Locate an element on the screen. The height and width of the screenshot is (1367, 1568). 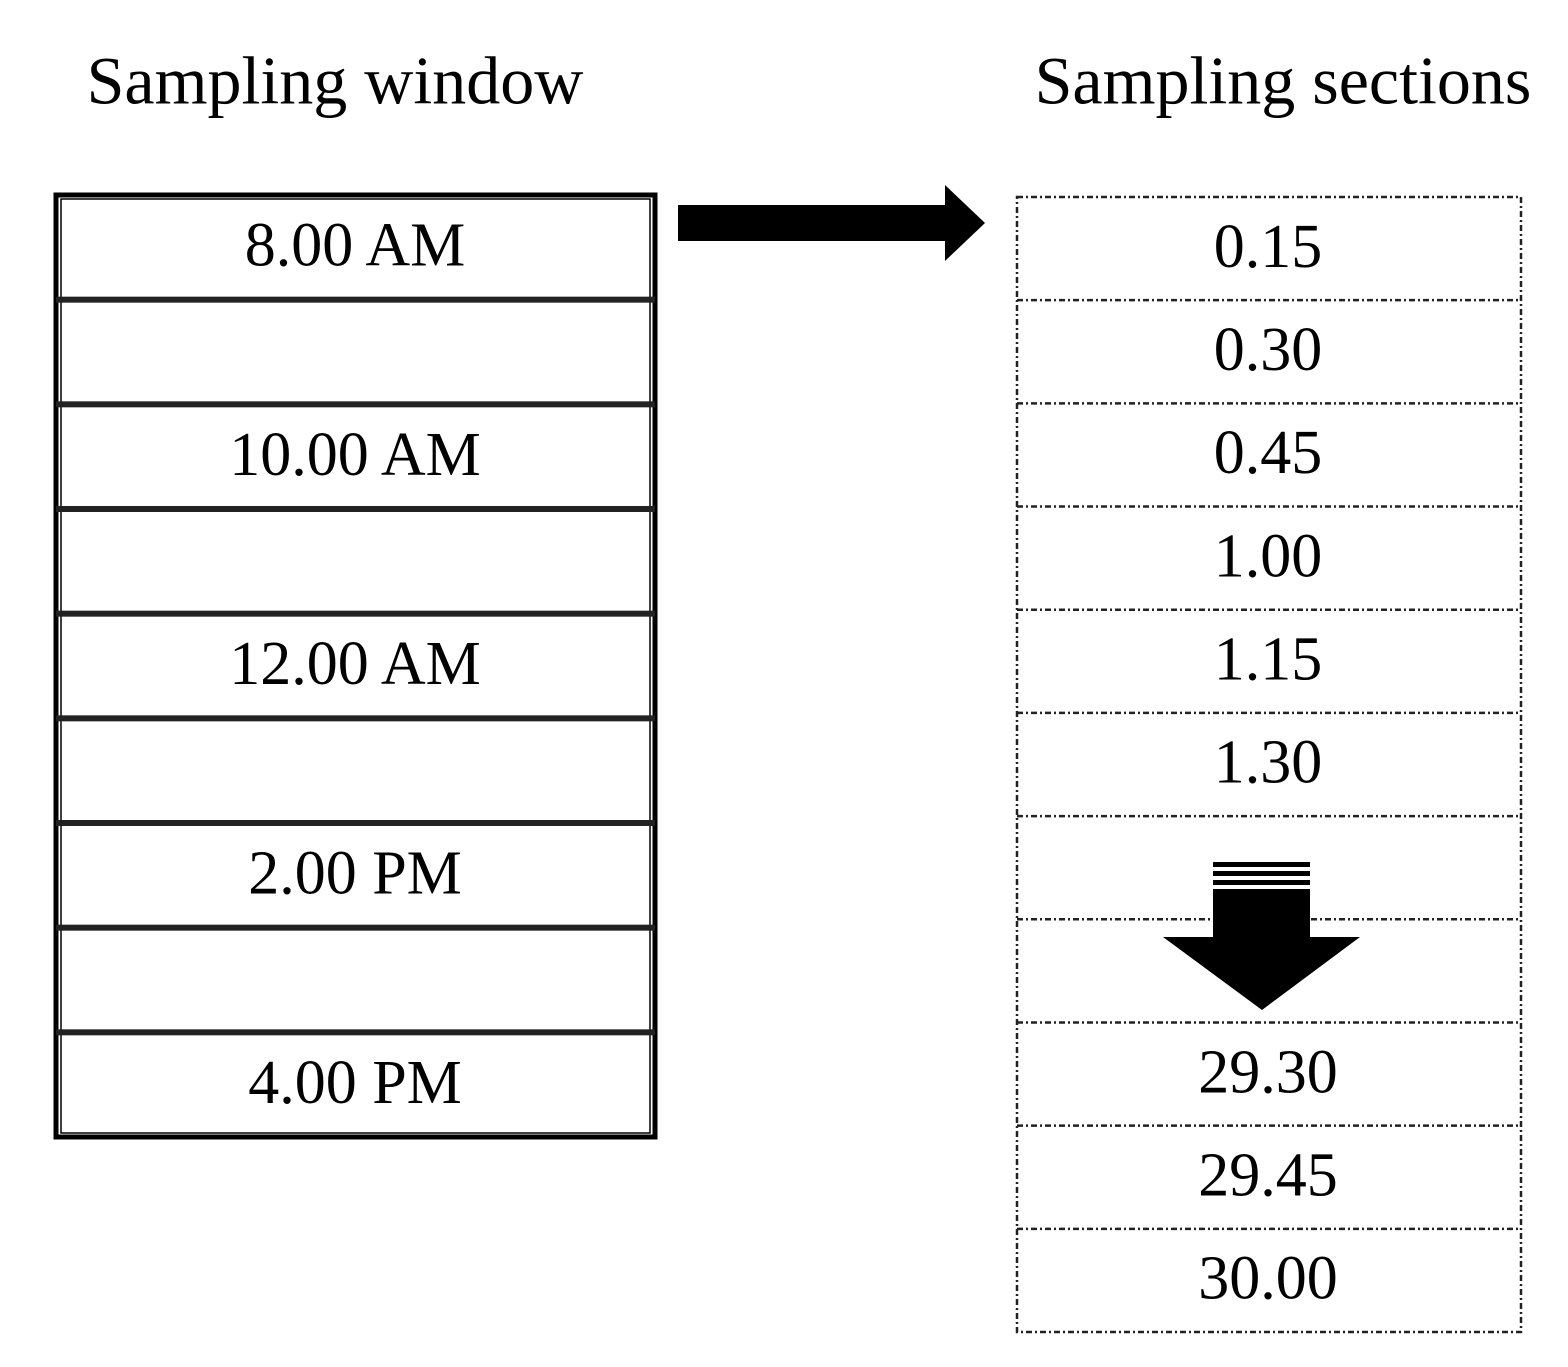
window-cell: 8.00 AM is located at coordinates (355, 246).